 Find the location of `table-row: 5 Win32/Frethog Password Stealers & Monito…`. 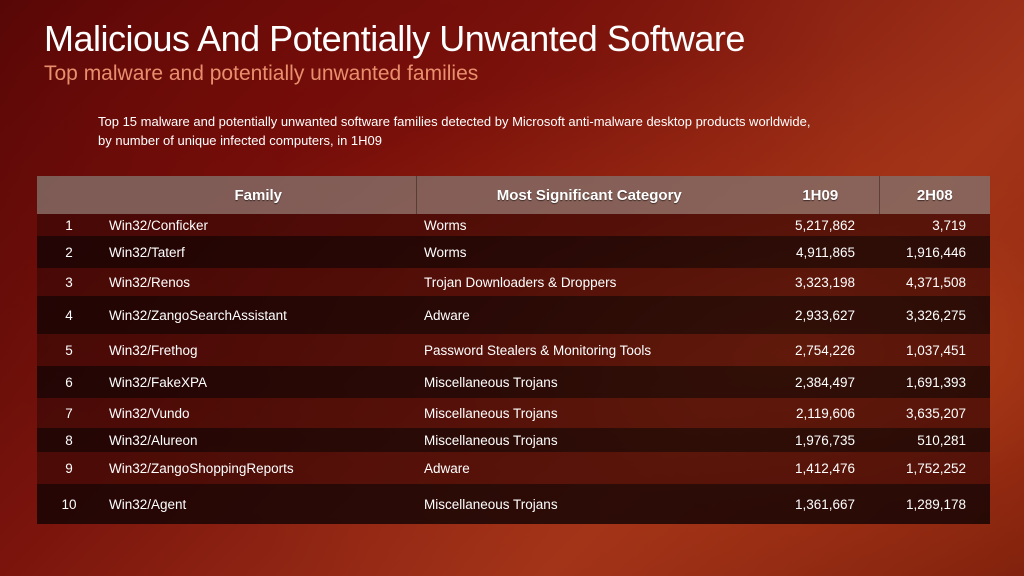

table-row: 5 Win32/Frethog Password Stealers & Monito… is located at coordinates (513, 350).